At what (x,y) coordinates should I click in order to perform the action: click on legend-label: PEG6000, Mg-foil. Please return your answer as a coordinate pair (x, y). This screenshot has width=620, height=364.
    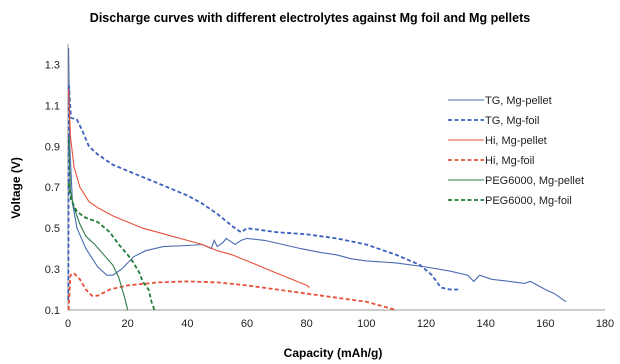
    Looking at the image, I should click on (528, 201).